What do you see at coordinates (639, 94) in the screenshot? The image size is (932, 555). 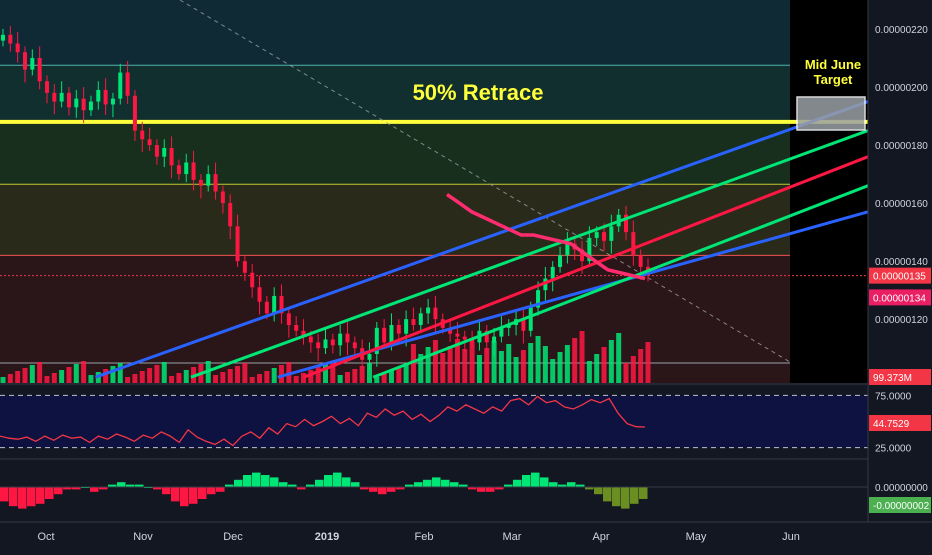 I see `annotations: 50% Retrace Mid June Target` at bounding box center [639, 94].